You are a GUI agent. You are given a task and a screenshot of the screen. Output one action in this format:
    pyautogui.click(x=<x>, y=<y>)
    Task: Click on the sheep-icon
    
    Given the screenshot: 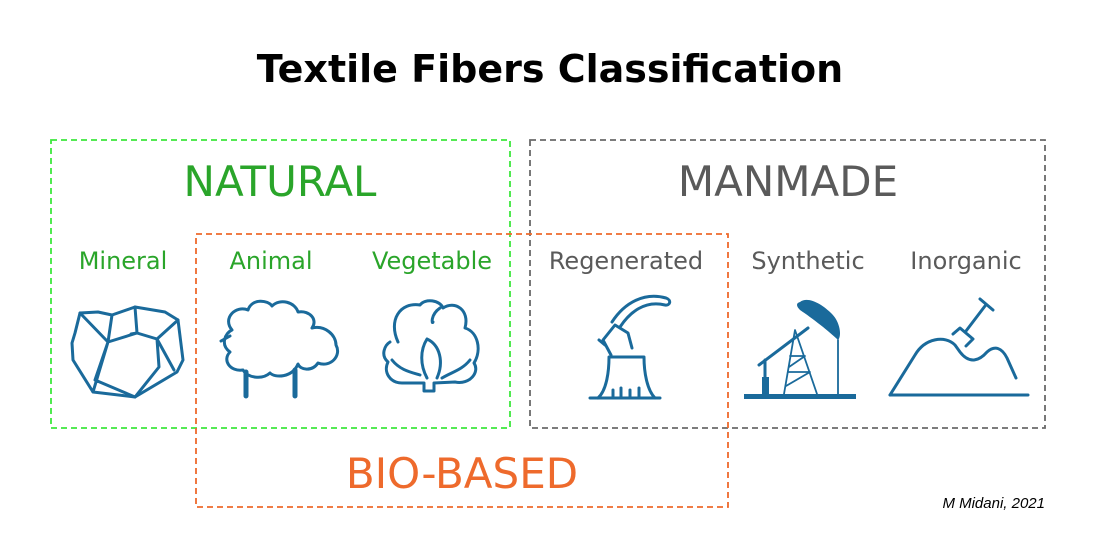 What is the action you would take?
    pyautogui.click(x=279, y=349)
    